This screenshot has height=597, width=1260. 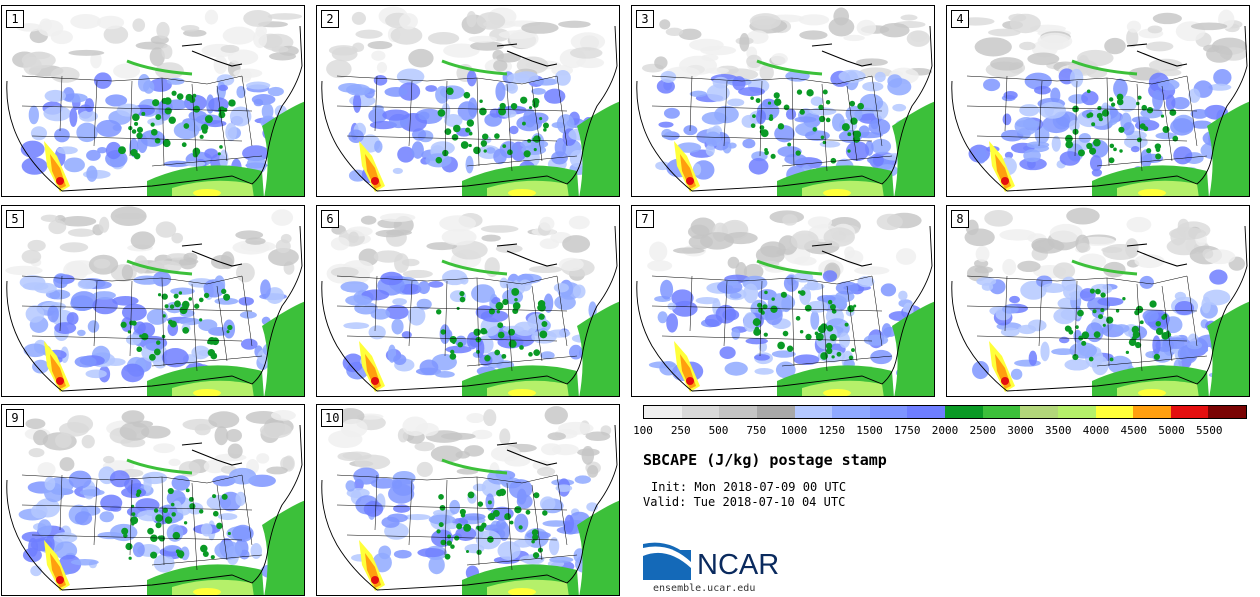 I want to click on colorbar-tick-label: 4000, so click(x=1096, y=430).